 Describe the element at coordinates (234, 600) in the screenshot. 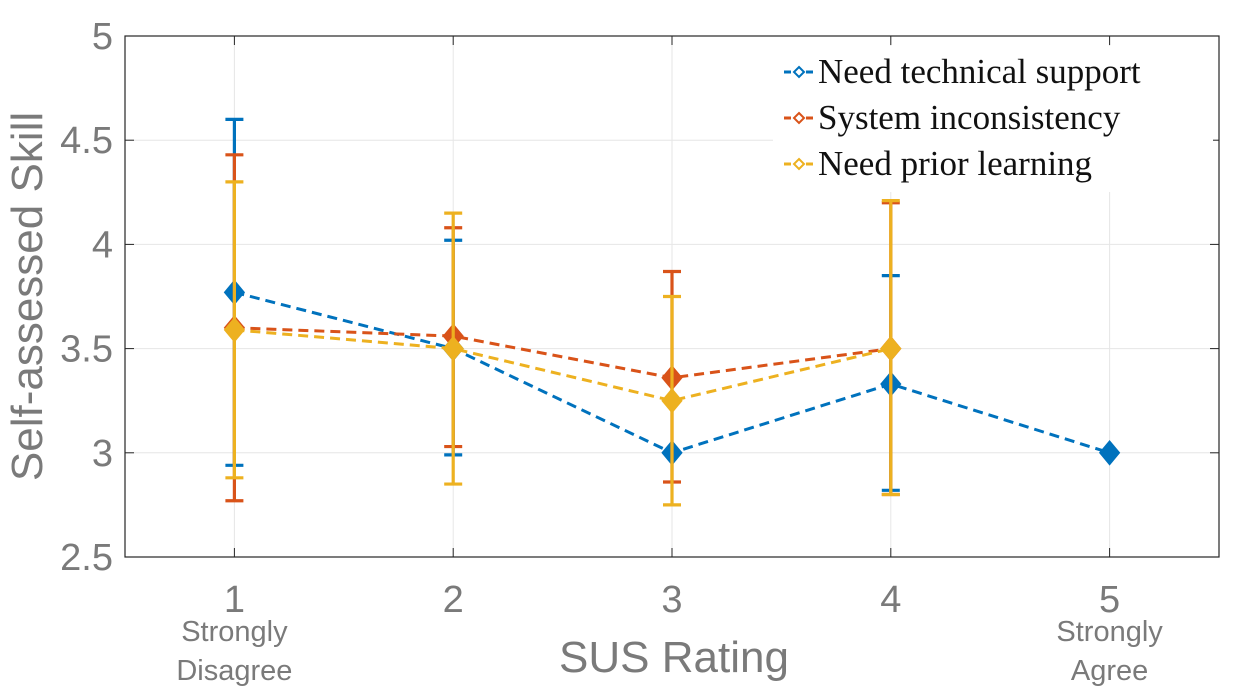

I see `x-tick-label: 1` at that location.